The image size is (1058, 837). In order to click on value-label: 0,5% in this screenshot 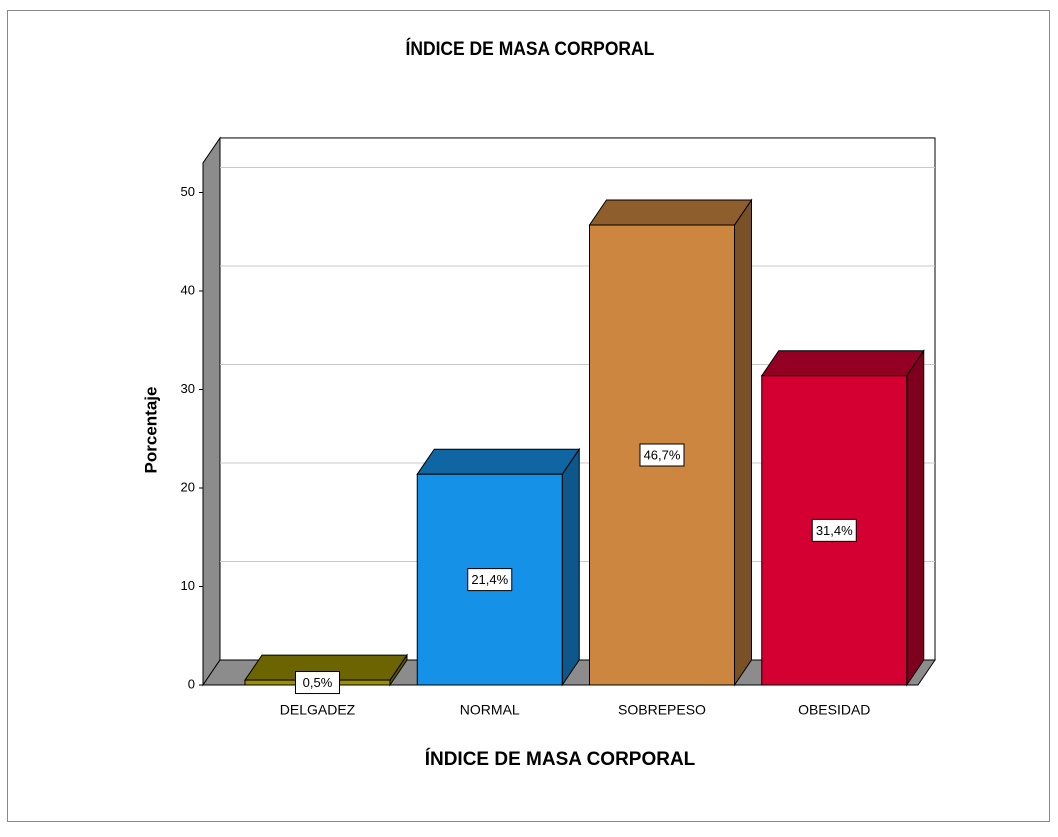, I will do `click(318, 682)`.